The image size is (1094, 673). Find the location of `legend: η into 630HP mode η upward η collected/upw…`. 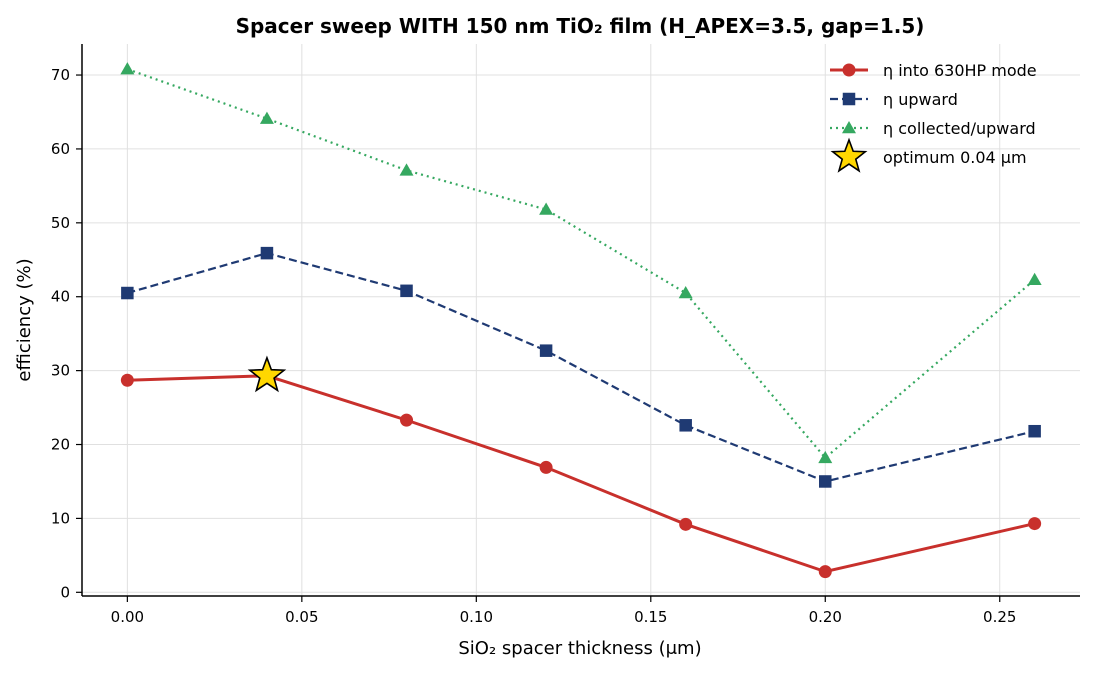

legend: η into 630HP mode η upward η collected/upw… is located at coordinates (933, 117).